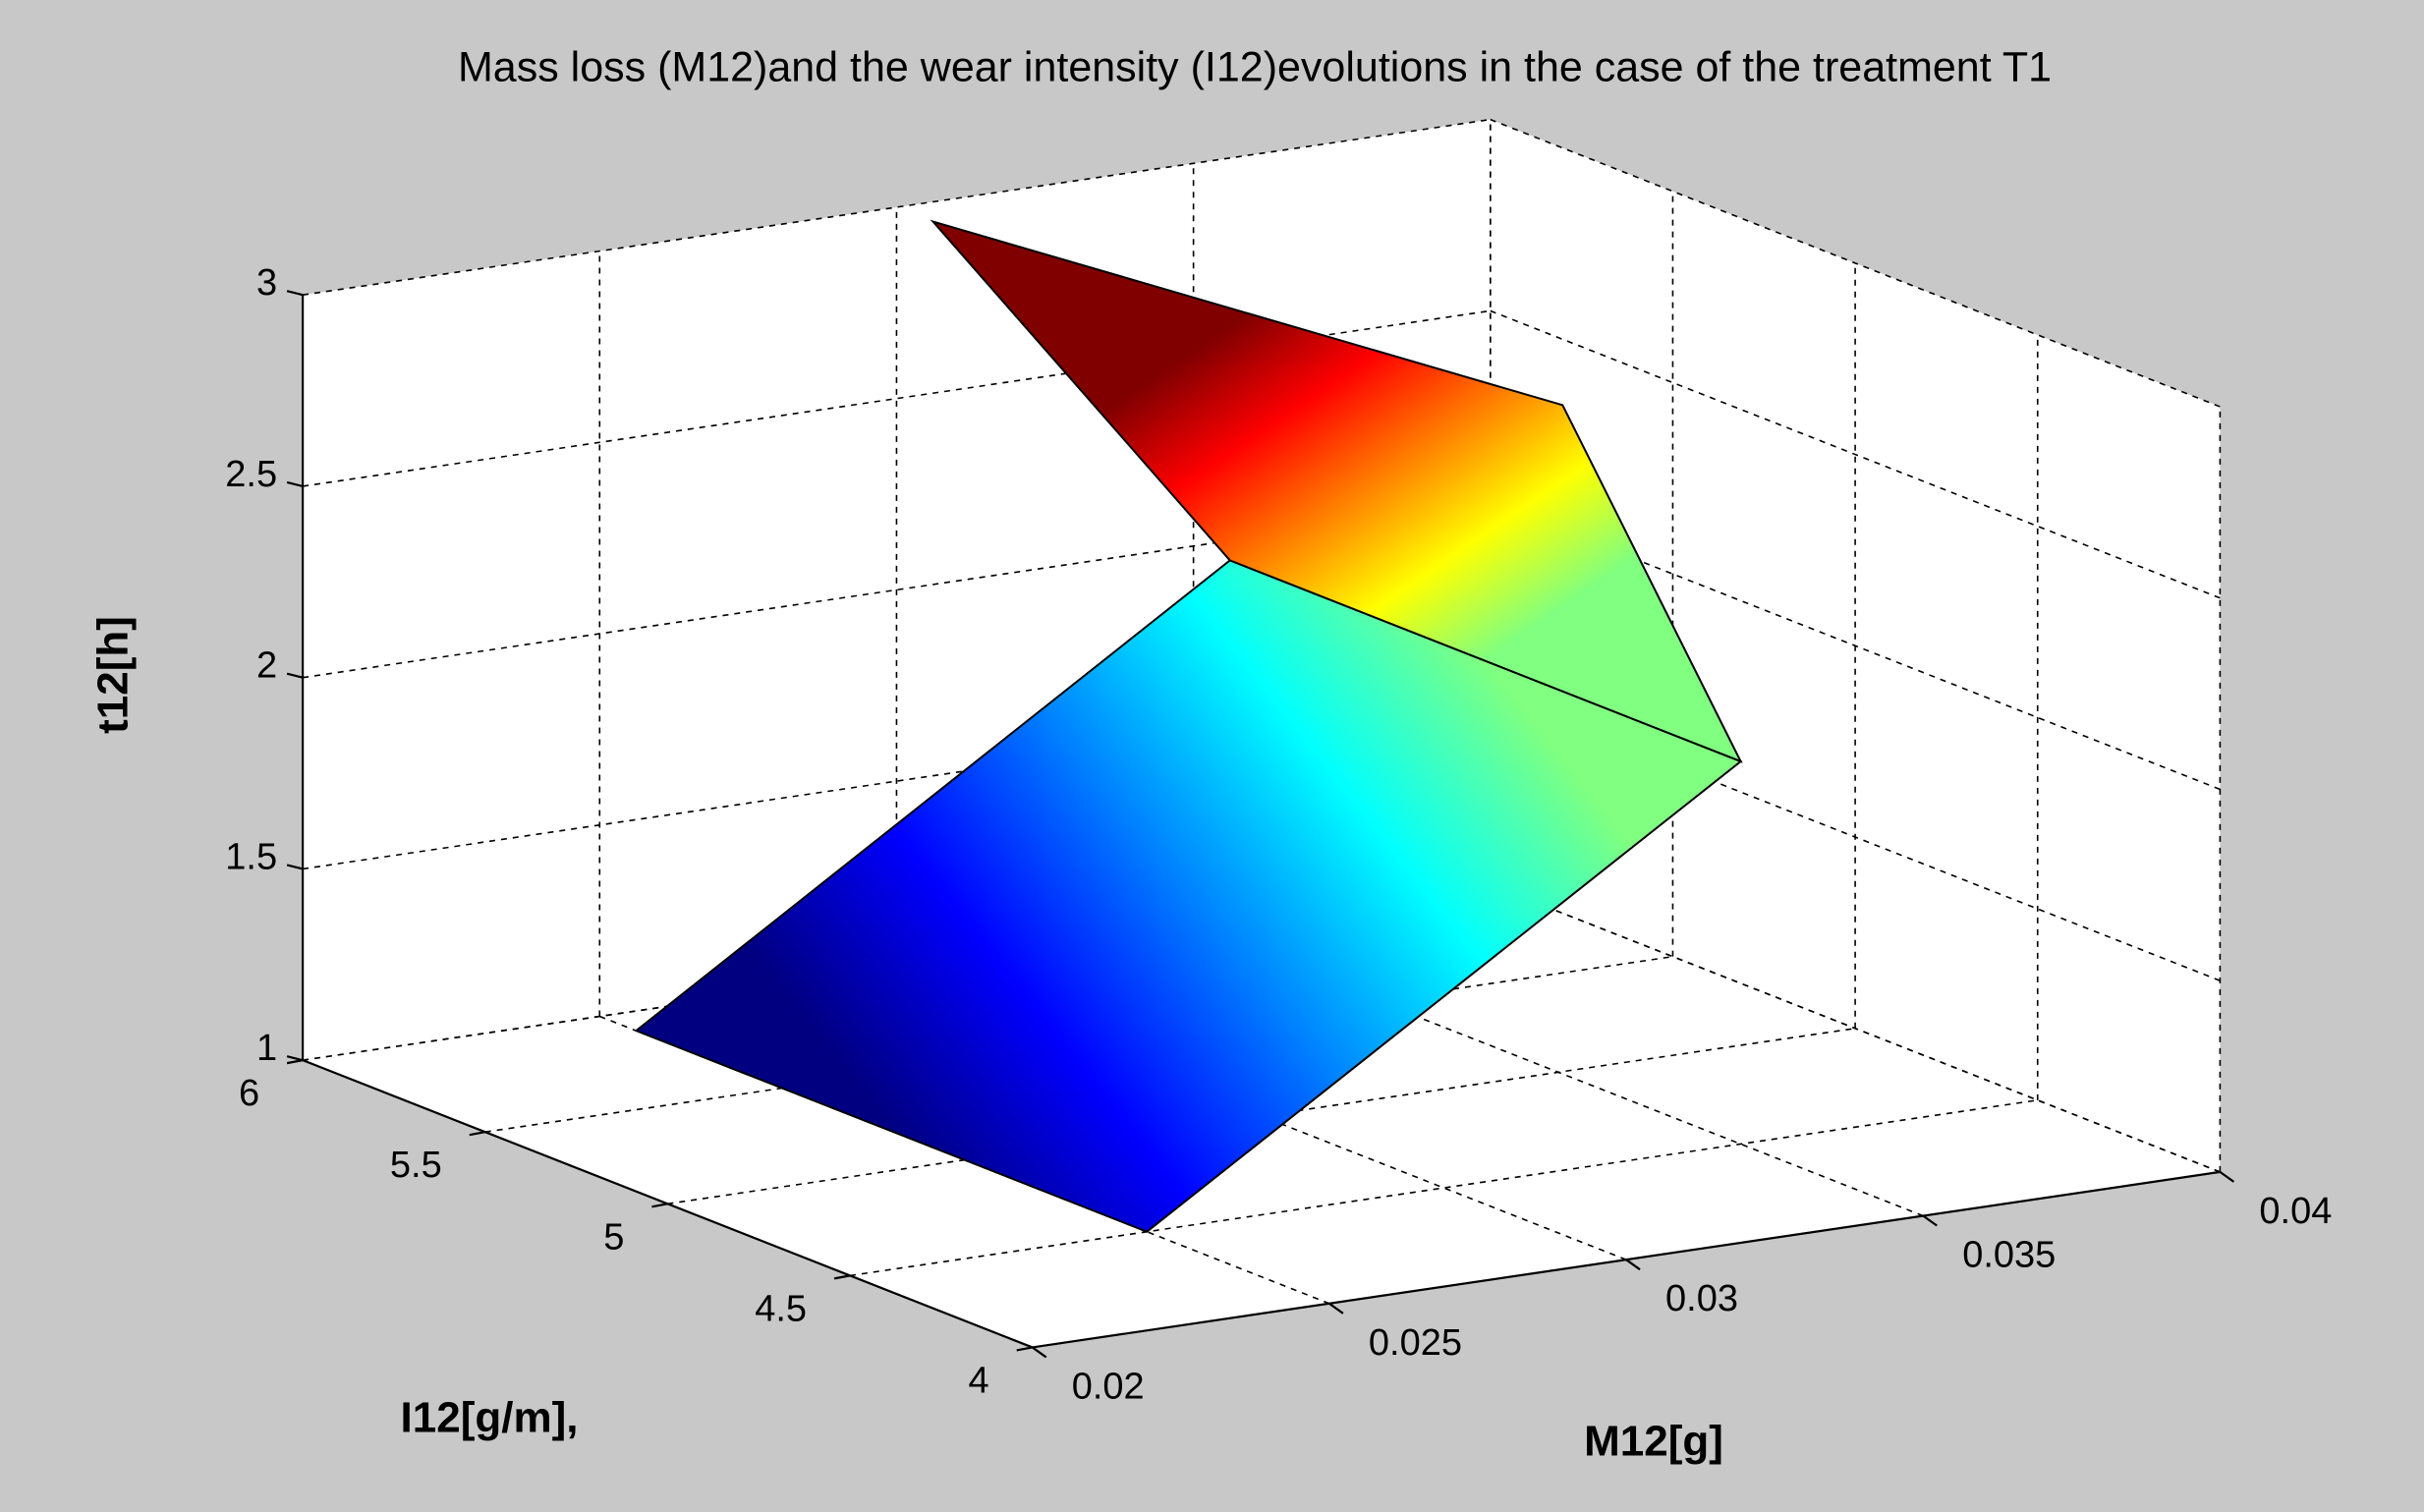  I want to click on z-tick-label: 2.5, so click(251, 474).